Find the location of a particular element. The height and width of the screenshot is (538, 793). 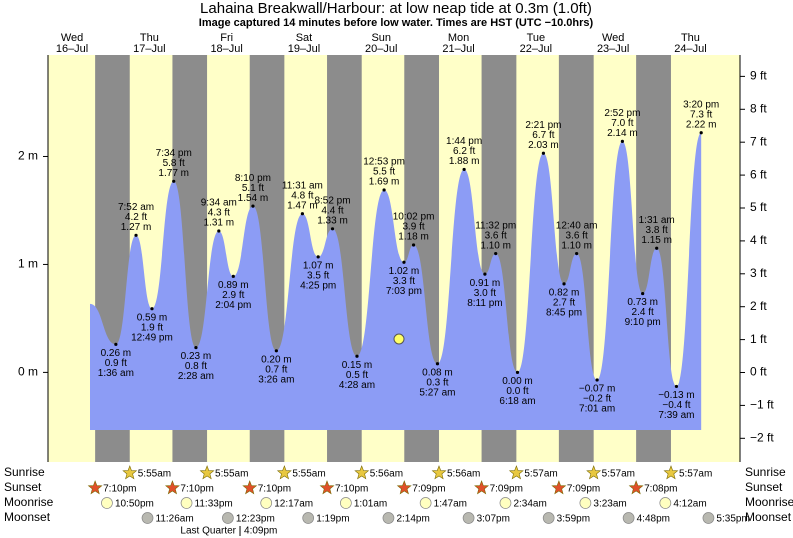

tide-label: 1.07 m is located at coordinates (318, 266).